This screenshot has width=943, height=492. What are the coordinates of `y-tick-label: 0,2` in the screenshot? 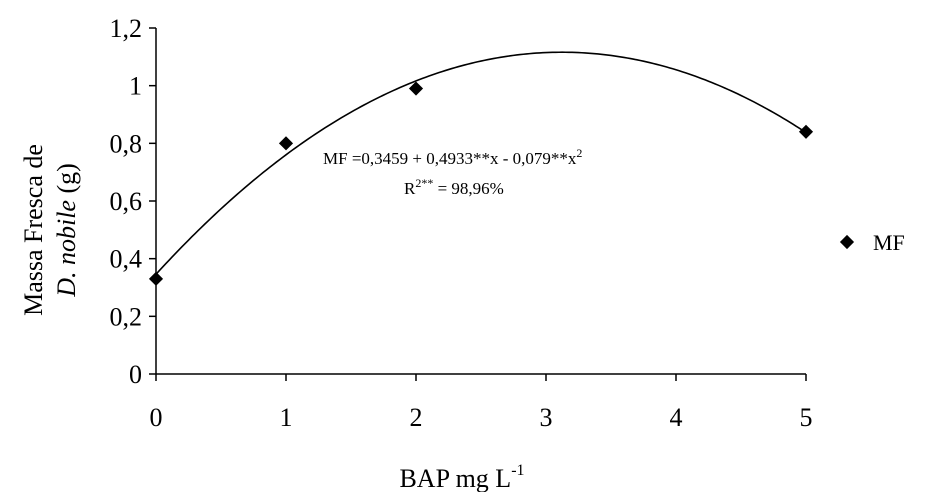 It's located at (126, 316).